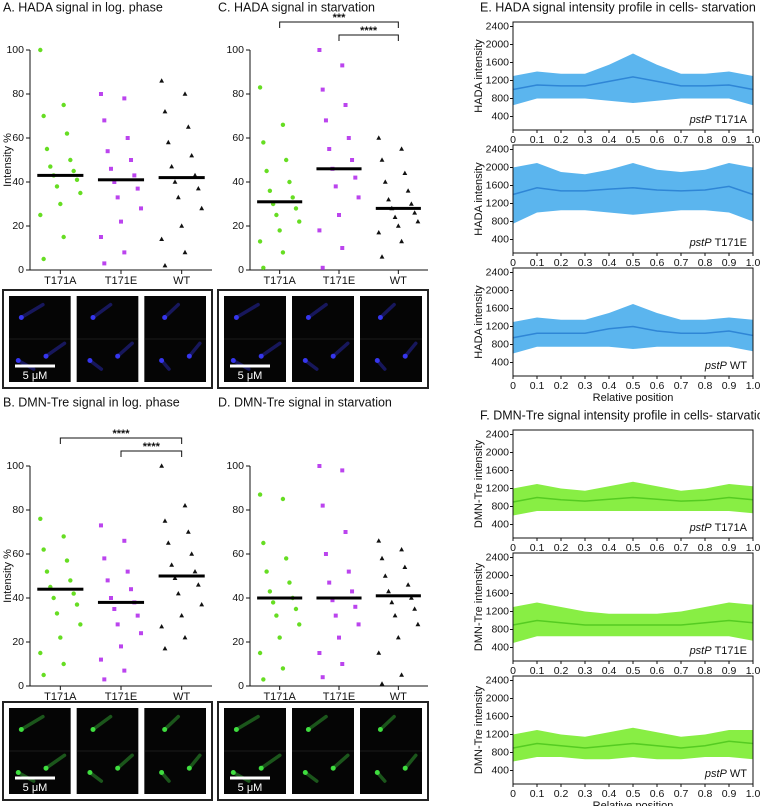  Describe the element at coordinates (633, 386) in the screenshot. I see `x-tick-label: 0.5` at that location.